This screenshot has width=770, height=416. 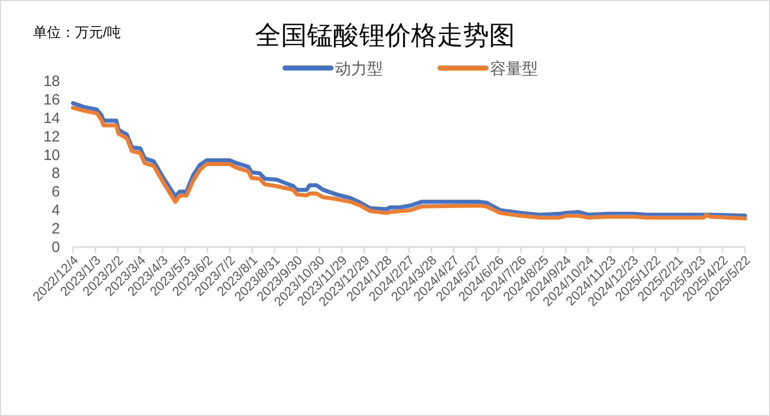 What do you see at coordinates (385, 36) in the screenshot?
I see `title: 全国锰酸锂价格走势图` at bounding box center [385, 36].